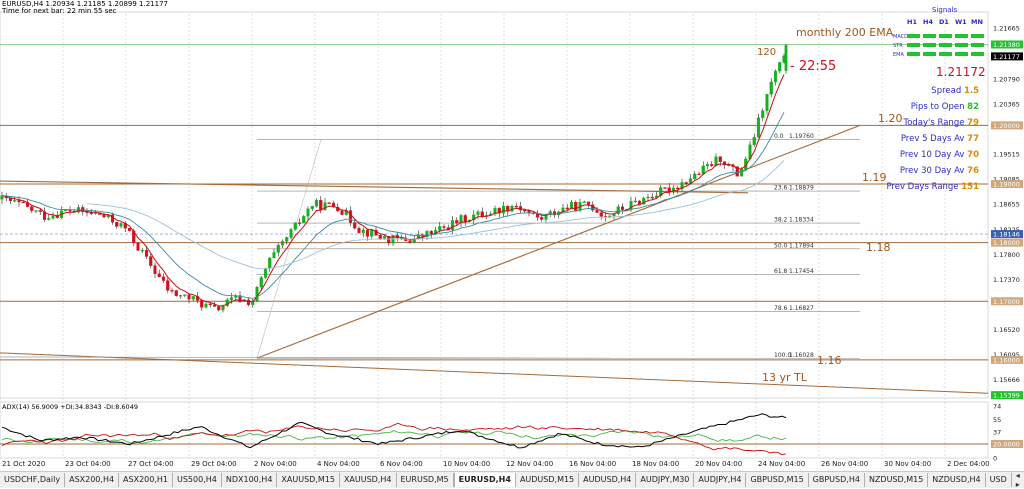 The height and width of the screenshot is (489, 1024). Describe the element at coordinates (1006, 126) in the screenshot. I see `price-marker-label: 1.20000` at that location.